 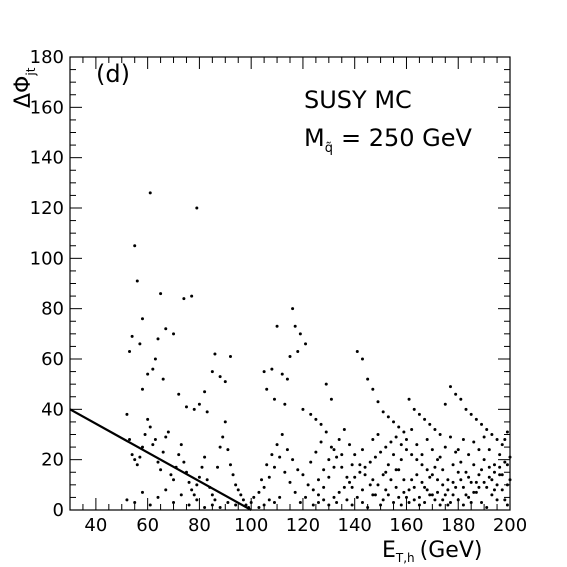 I want to click on y-tick-label: 0, so click(x=58, y=510).